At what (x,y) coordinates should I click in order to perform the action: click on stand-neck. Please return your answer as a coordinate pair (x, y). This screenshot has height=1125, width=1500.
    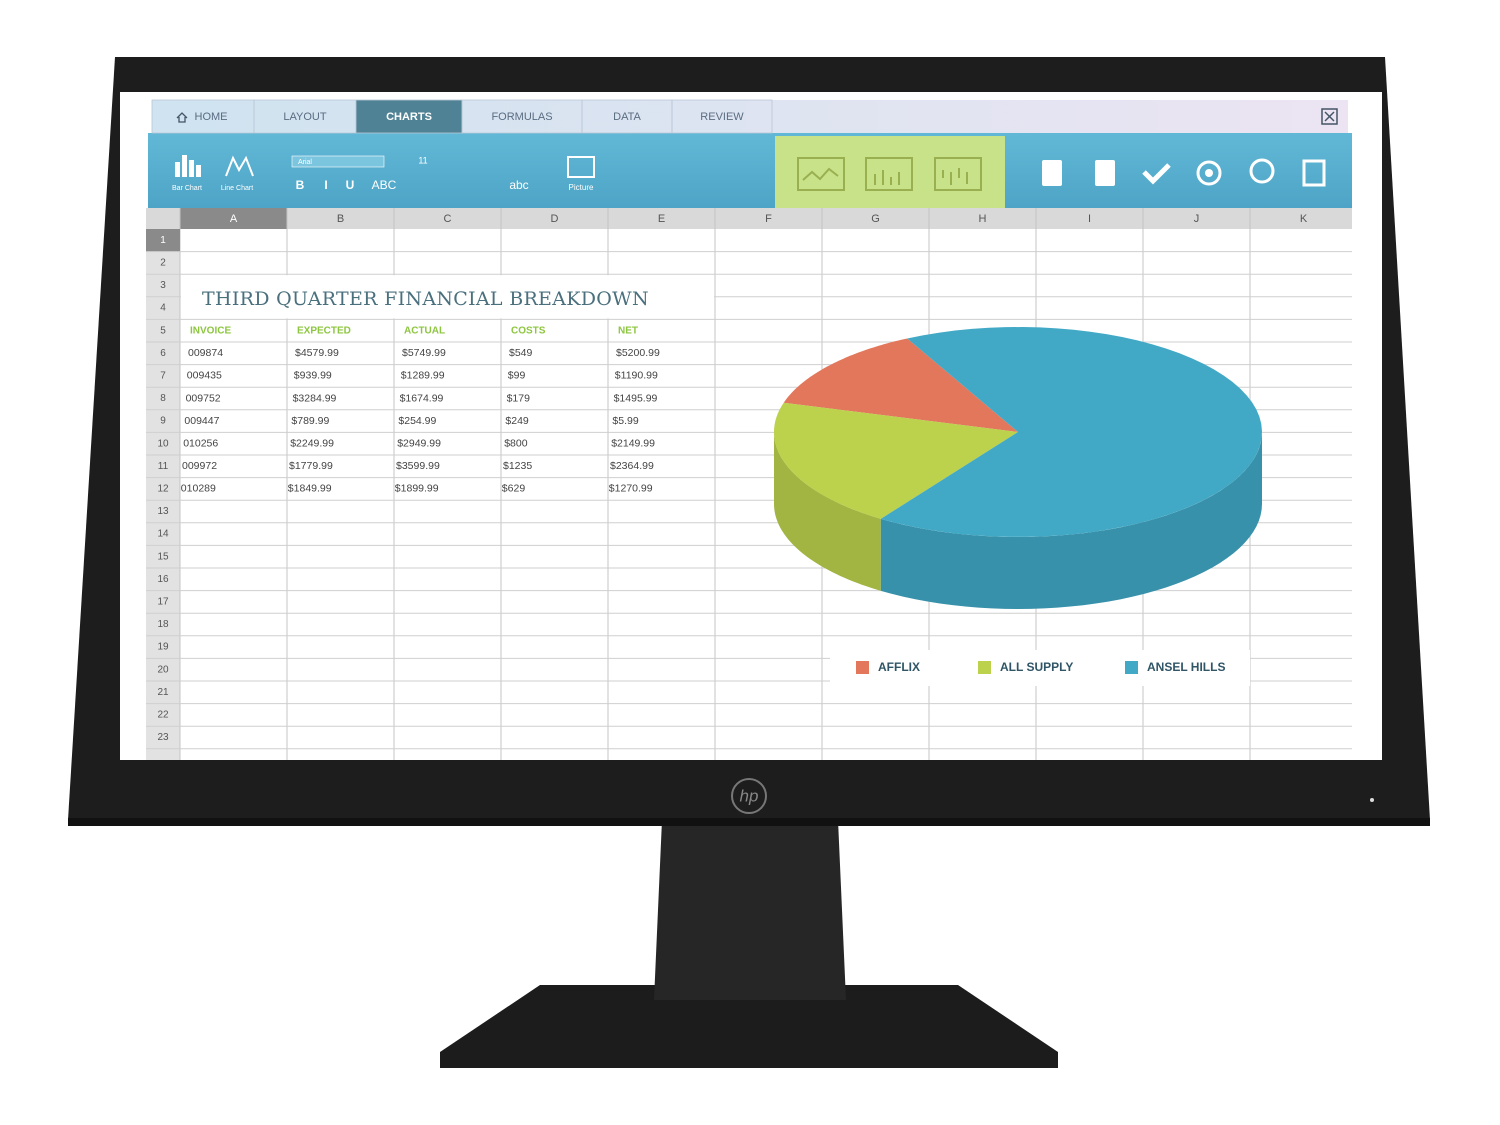
    Looking at the image, I should click on (750, 910).